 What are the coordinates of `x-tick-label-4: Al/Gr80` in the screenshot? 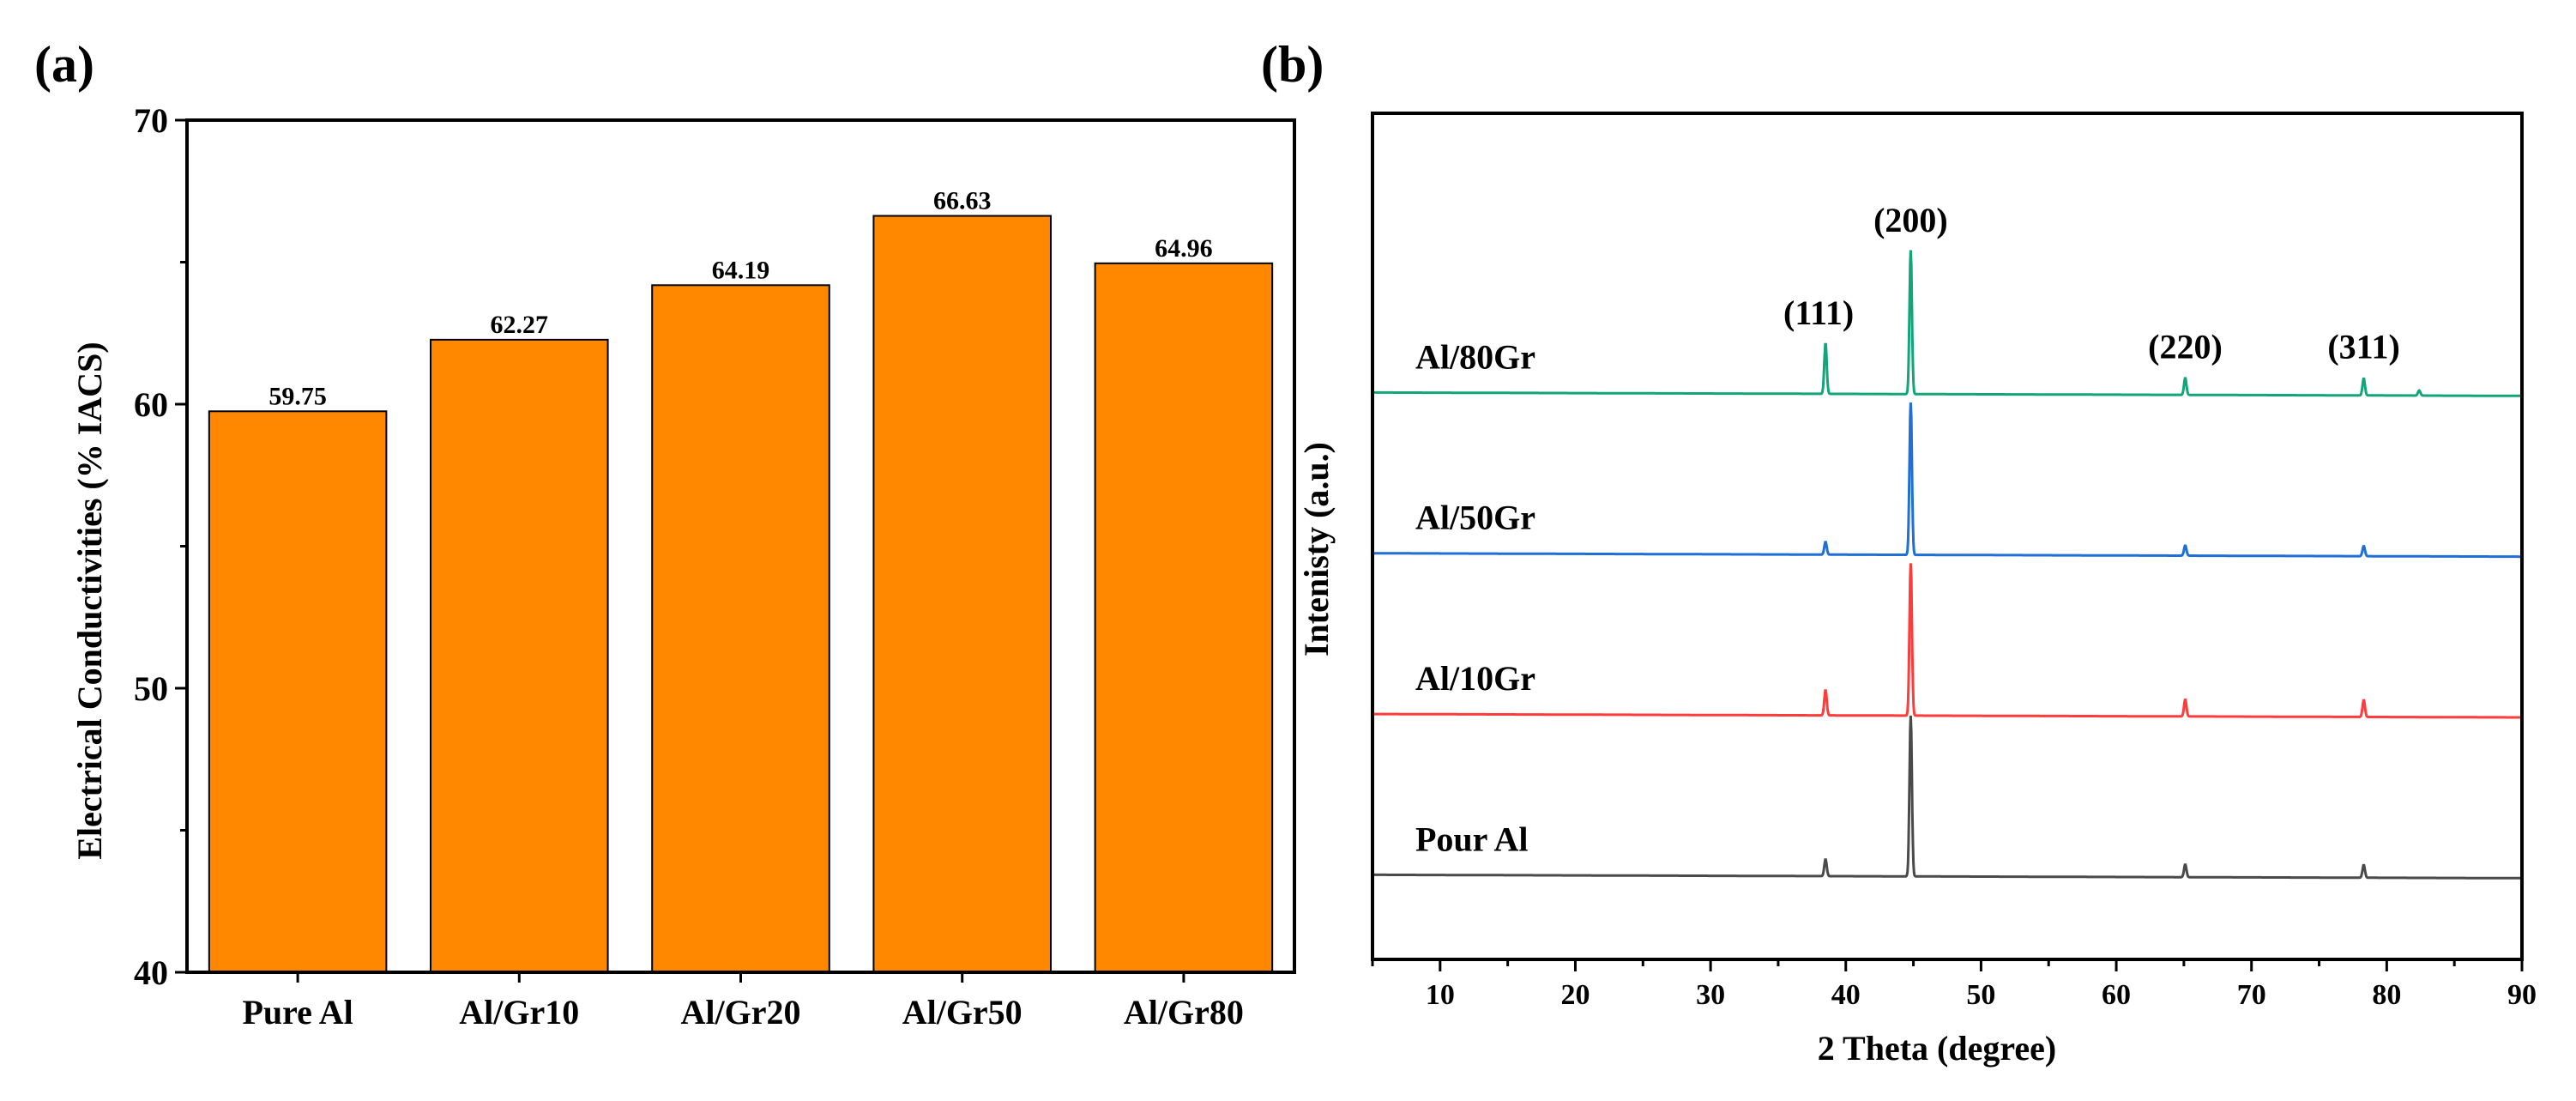 It's located at (1184, 1012).